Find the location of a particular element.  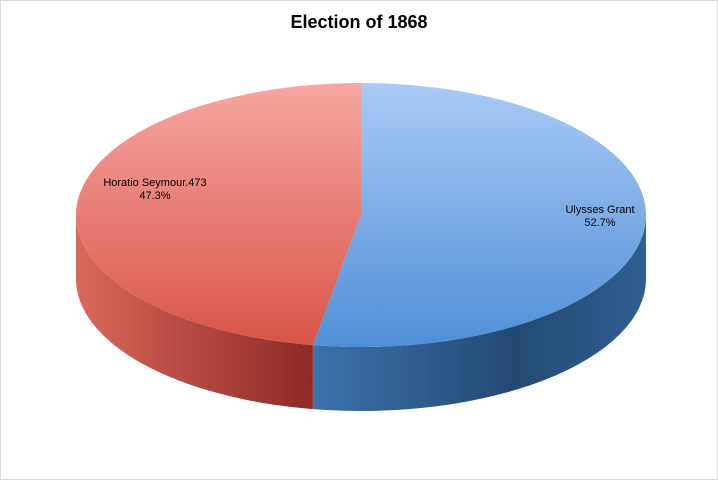

data-label-ulysses-grant: Ulysses Grant 52.7% is located at coordinates (599, 216).